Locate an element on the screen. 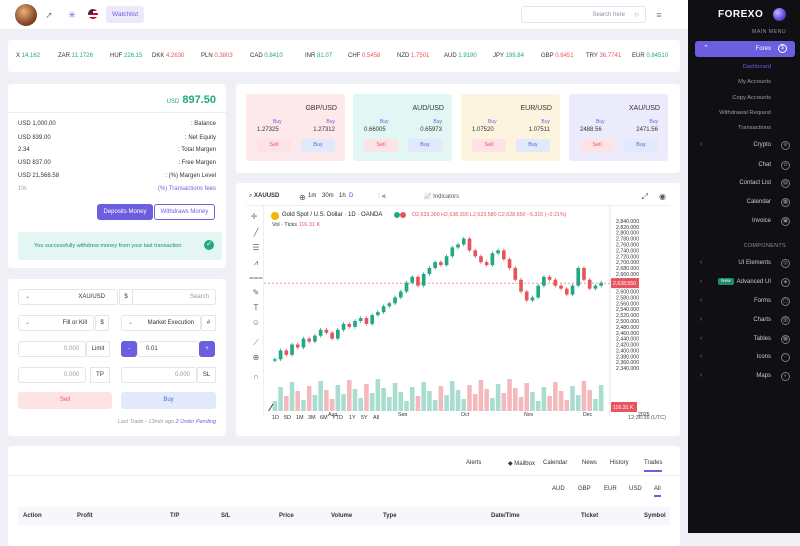 The width and height of the screenshot is (800, 546). buy-button: Buy is located at coordinates (168, 400).